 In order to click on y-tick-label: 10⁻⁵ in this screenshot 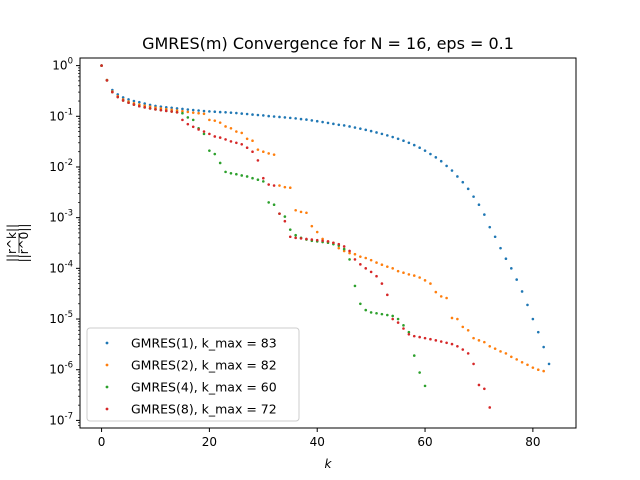, I will do `click(61, 318)`.